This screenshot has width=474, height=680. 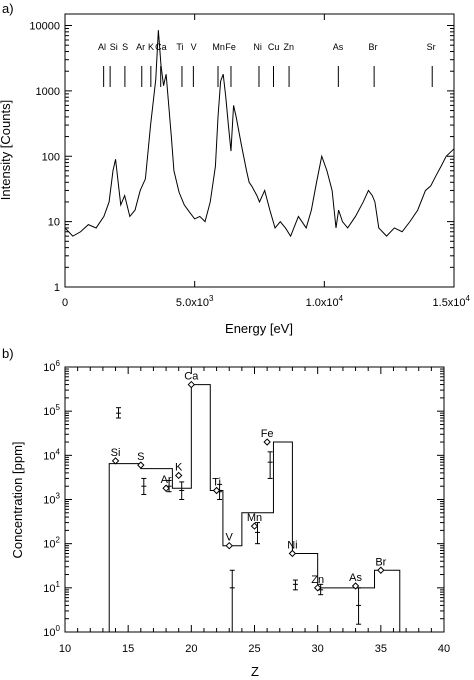 I want to click on panel-a-x-tick-label-exponent: 4, so click(x=341, y=298).